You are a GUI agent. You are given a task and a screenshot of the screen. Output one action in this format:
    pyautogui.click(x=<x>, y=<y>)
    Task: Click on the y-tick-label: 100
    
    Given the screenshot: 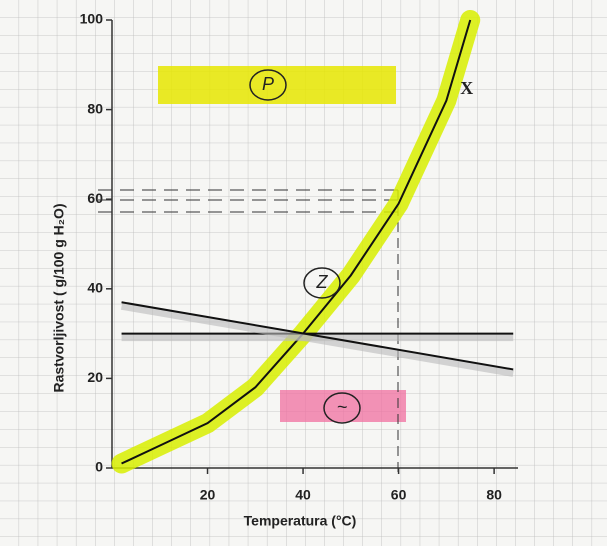 What is the action you would take?
    pyautogui.click(x=92, y=19)
    